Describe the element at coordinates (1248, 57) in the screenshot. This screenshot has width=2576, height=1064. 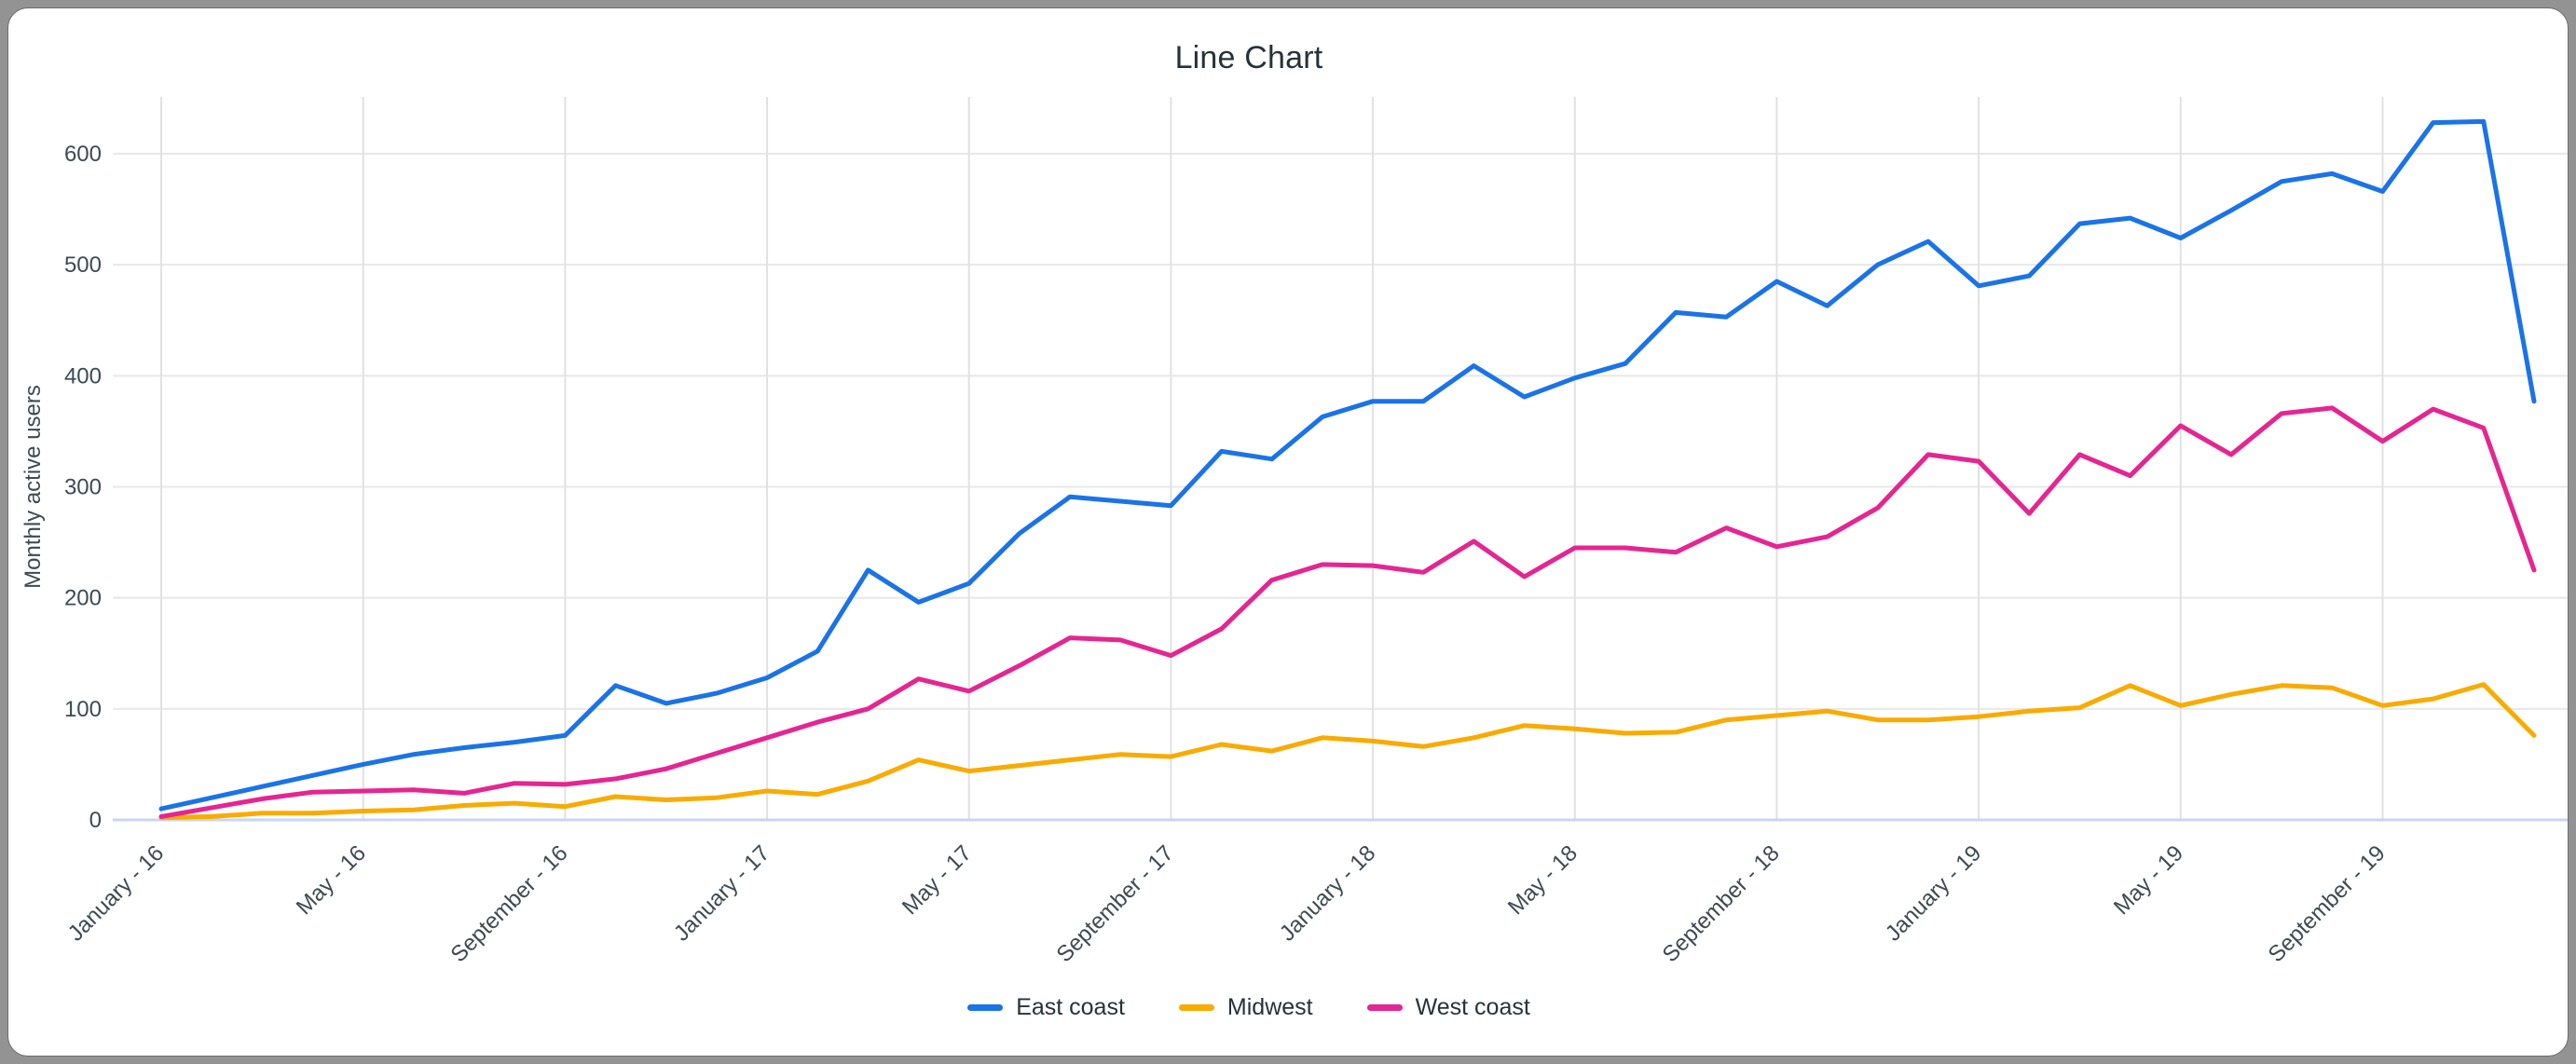
I see `chart-title: Line Chart` at that location.